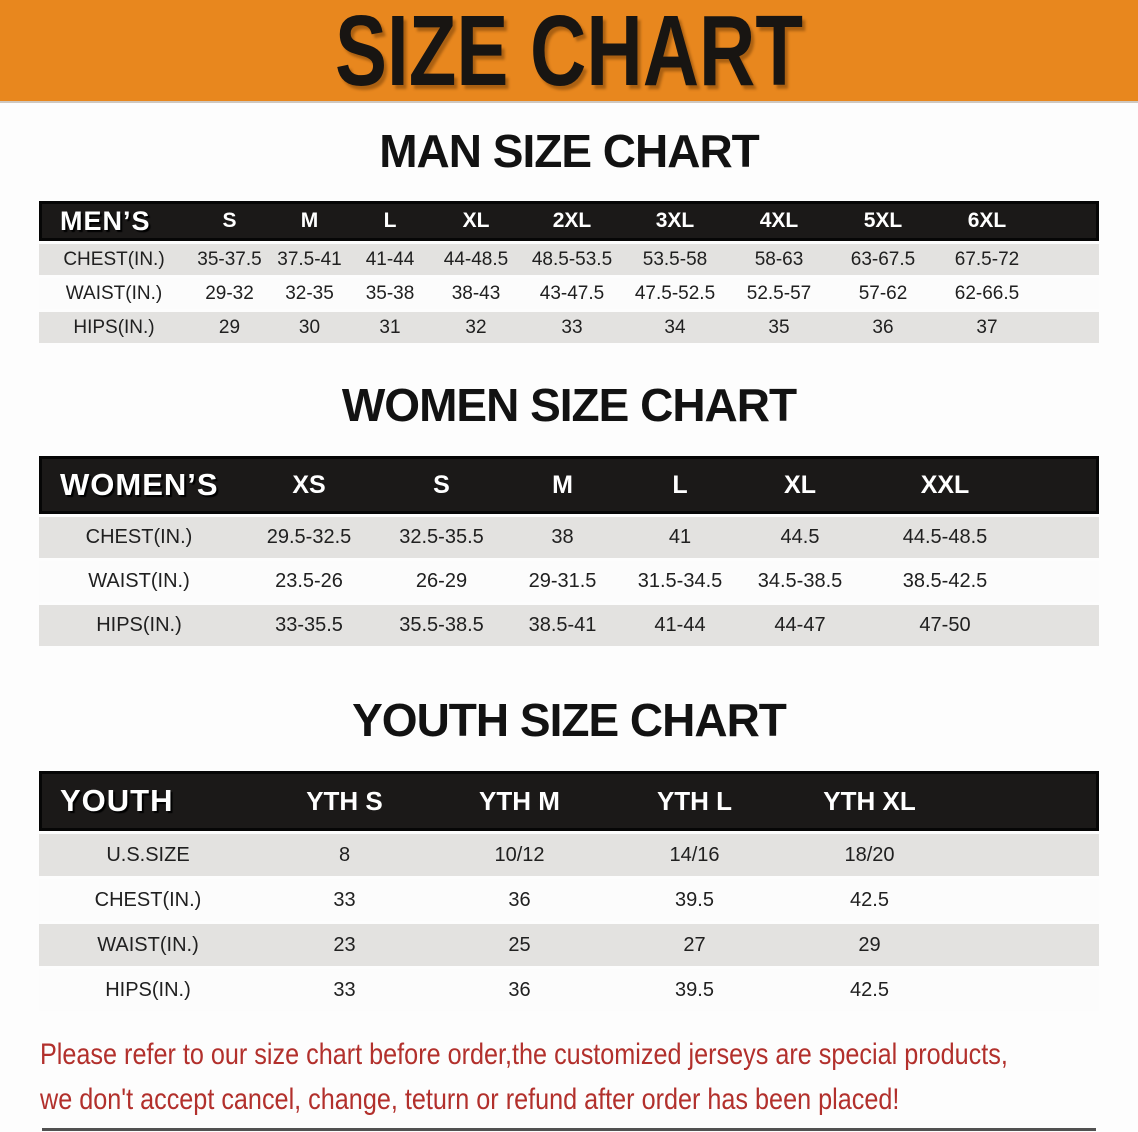 This screenshot has width=1138, height=1132. I want to click on size-value-cell: 53.5-58, so click(675, 259).